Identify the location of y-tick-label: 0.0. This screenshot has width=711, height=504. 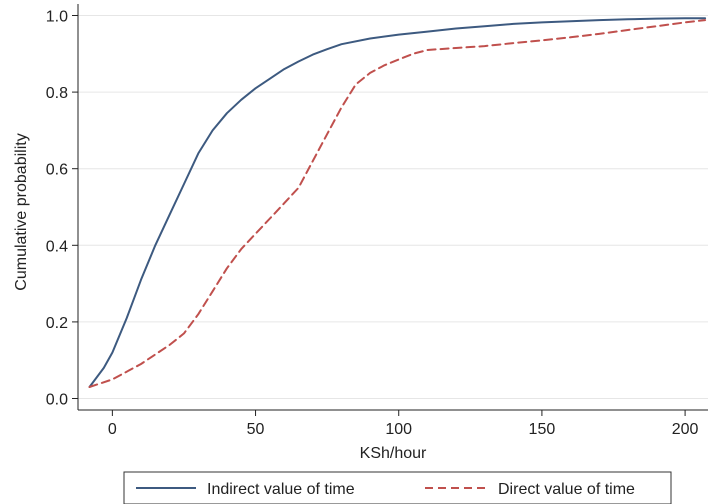
(57, 400).